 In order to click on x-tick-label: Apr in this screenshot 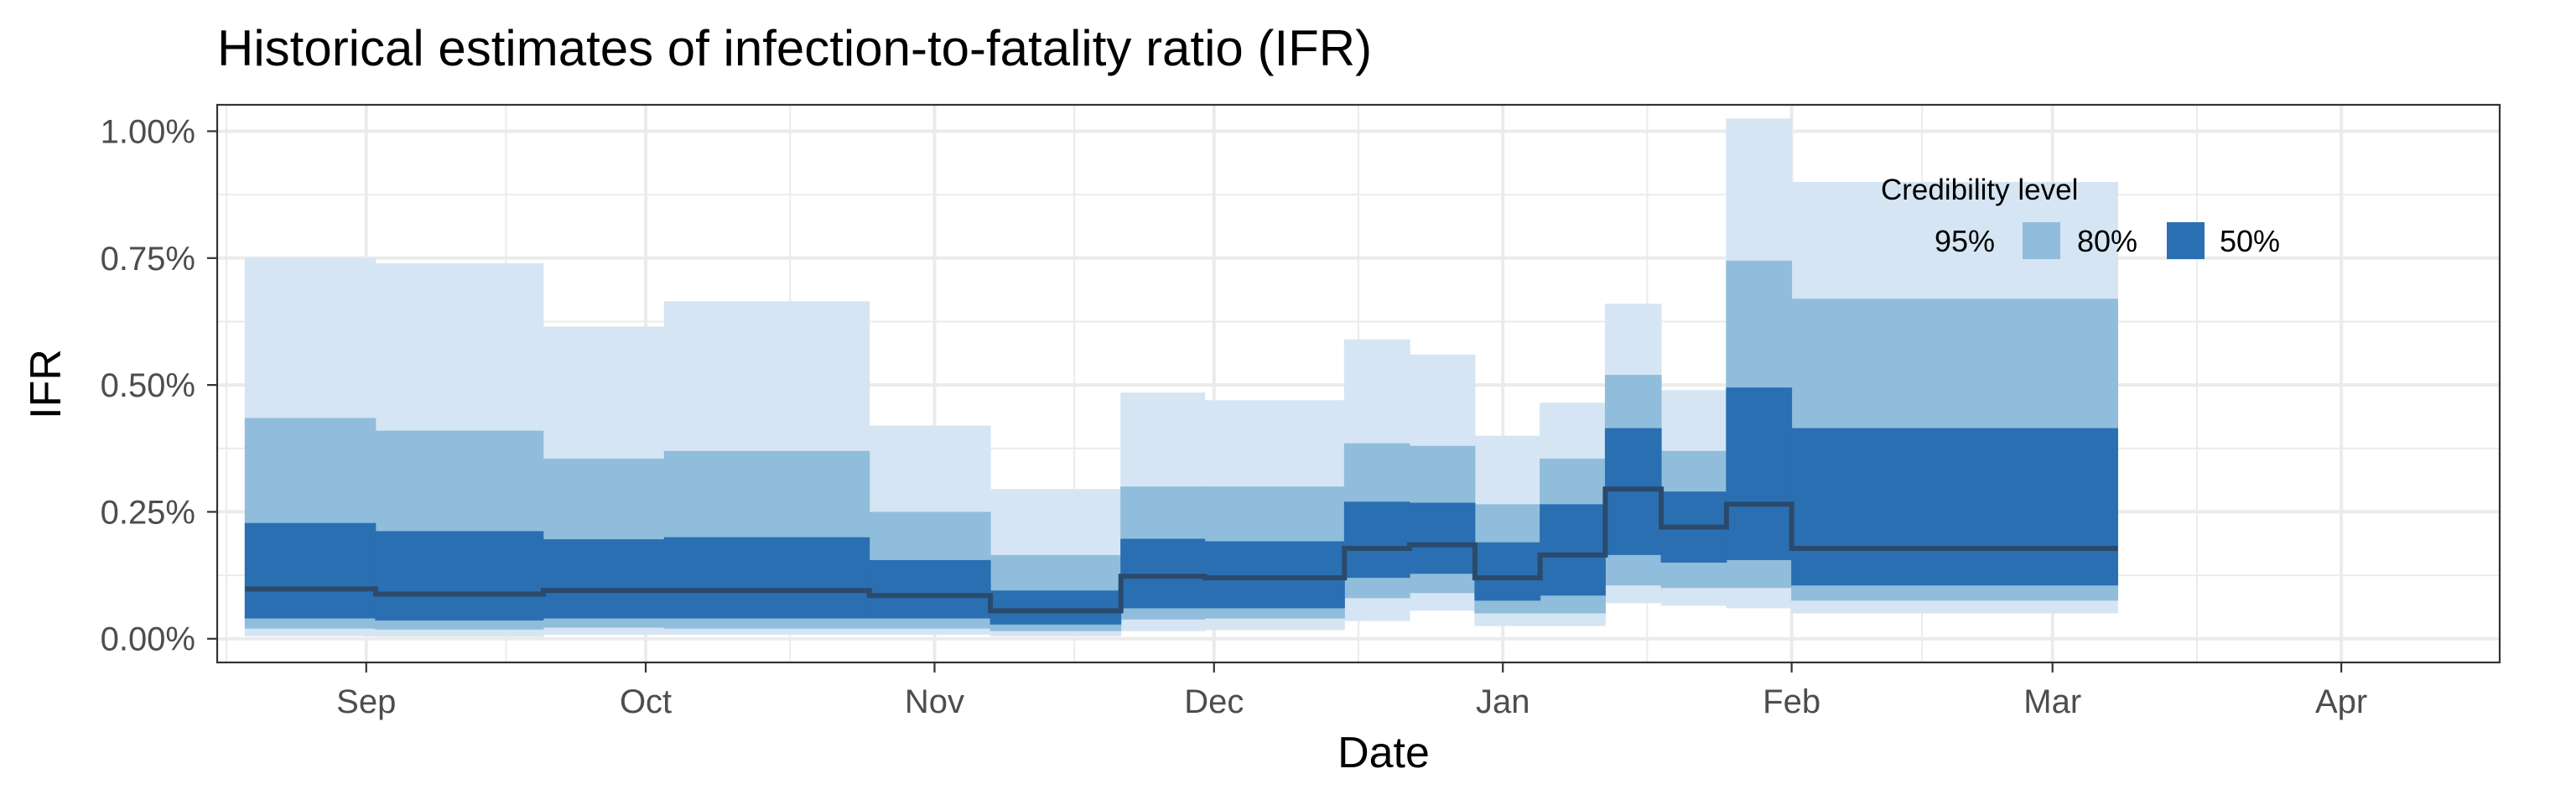, I will do `click(2341, 701)`.